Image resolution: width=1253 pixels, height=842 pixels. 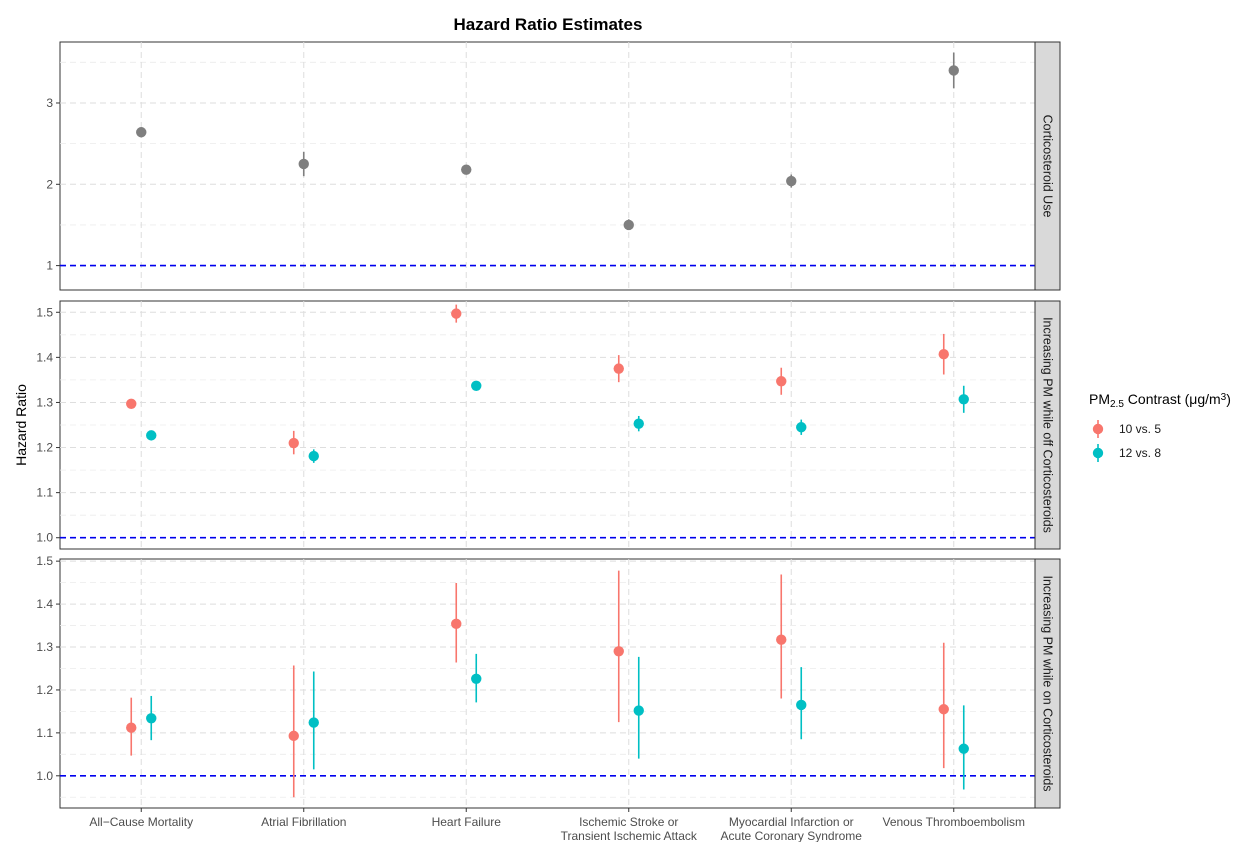 I want to click on y-tick-label: 3, so click(x=49, y=103).